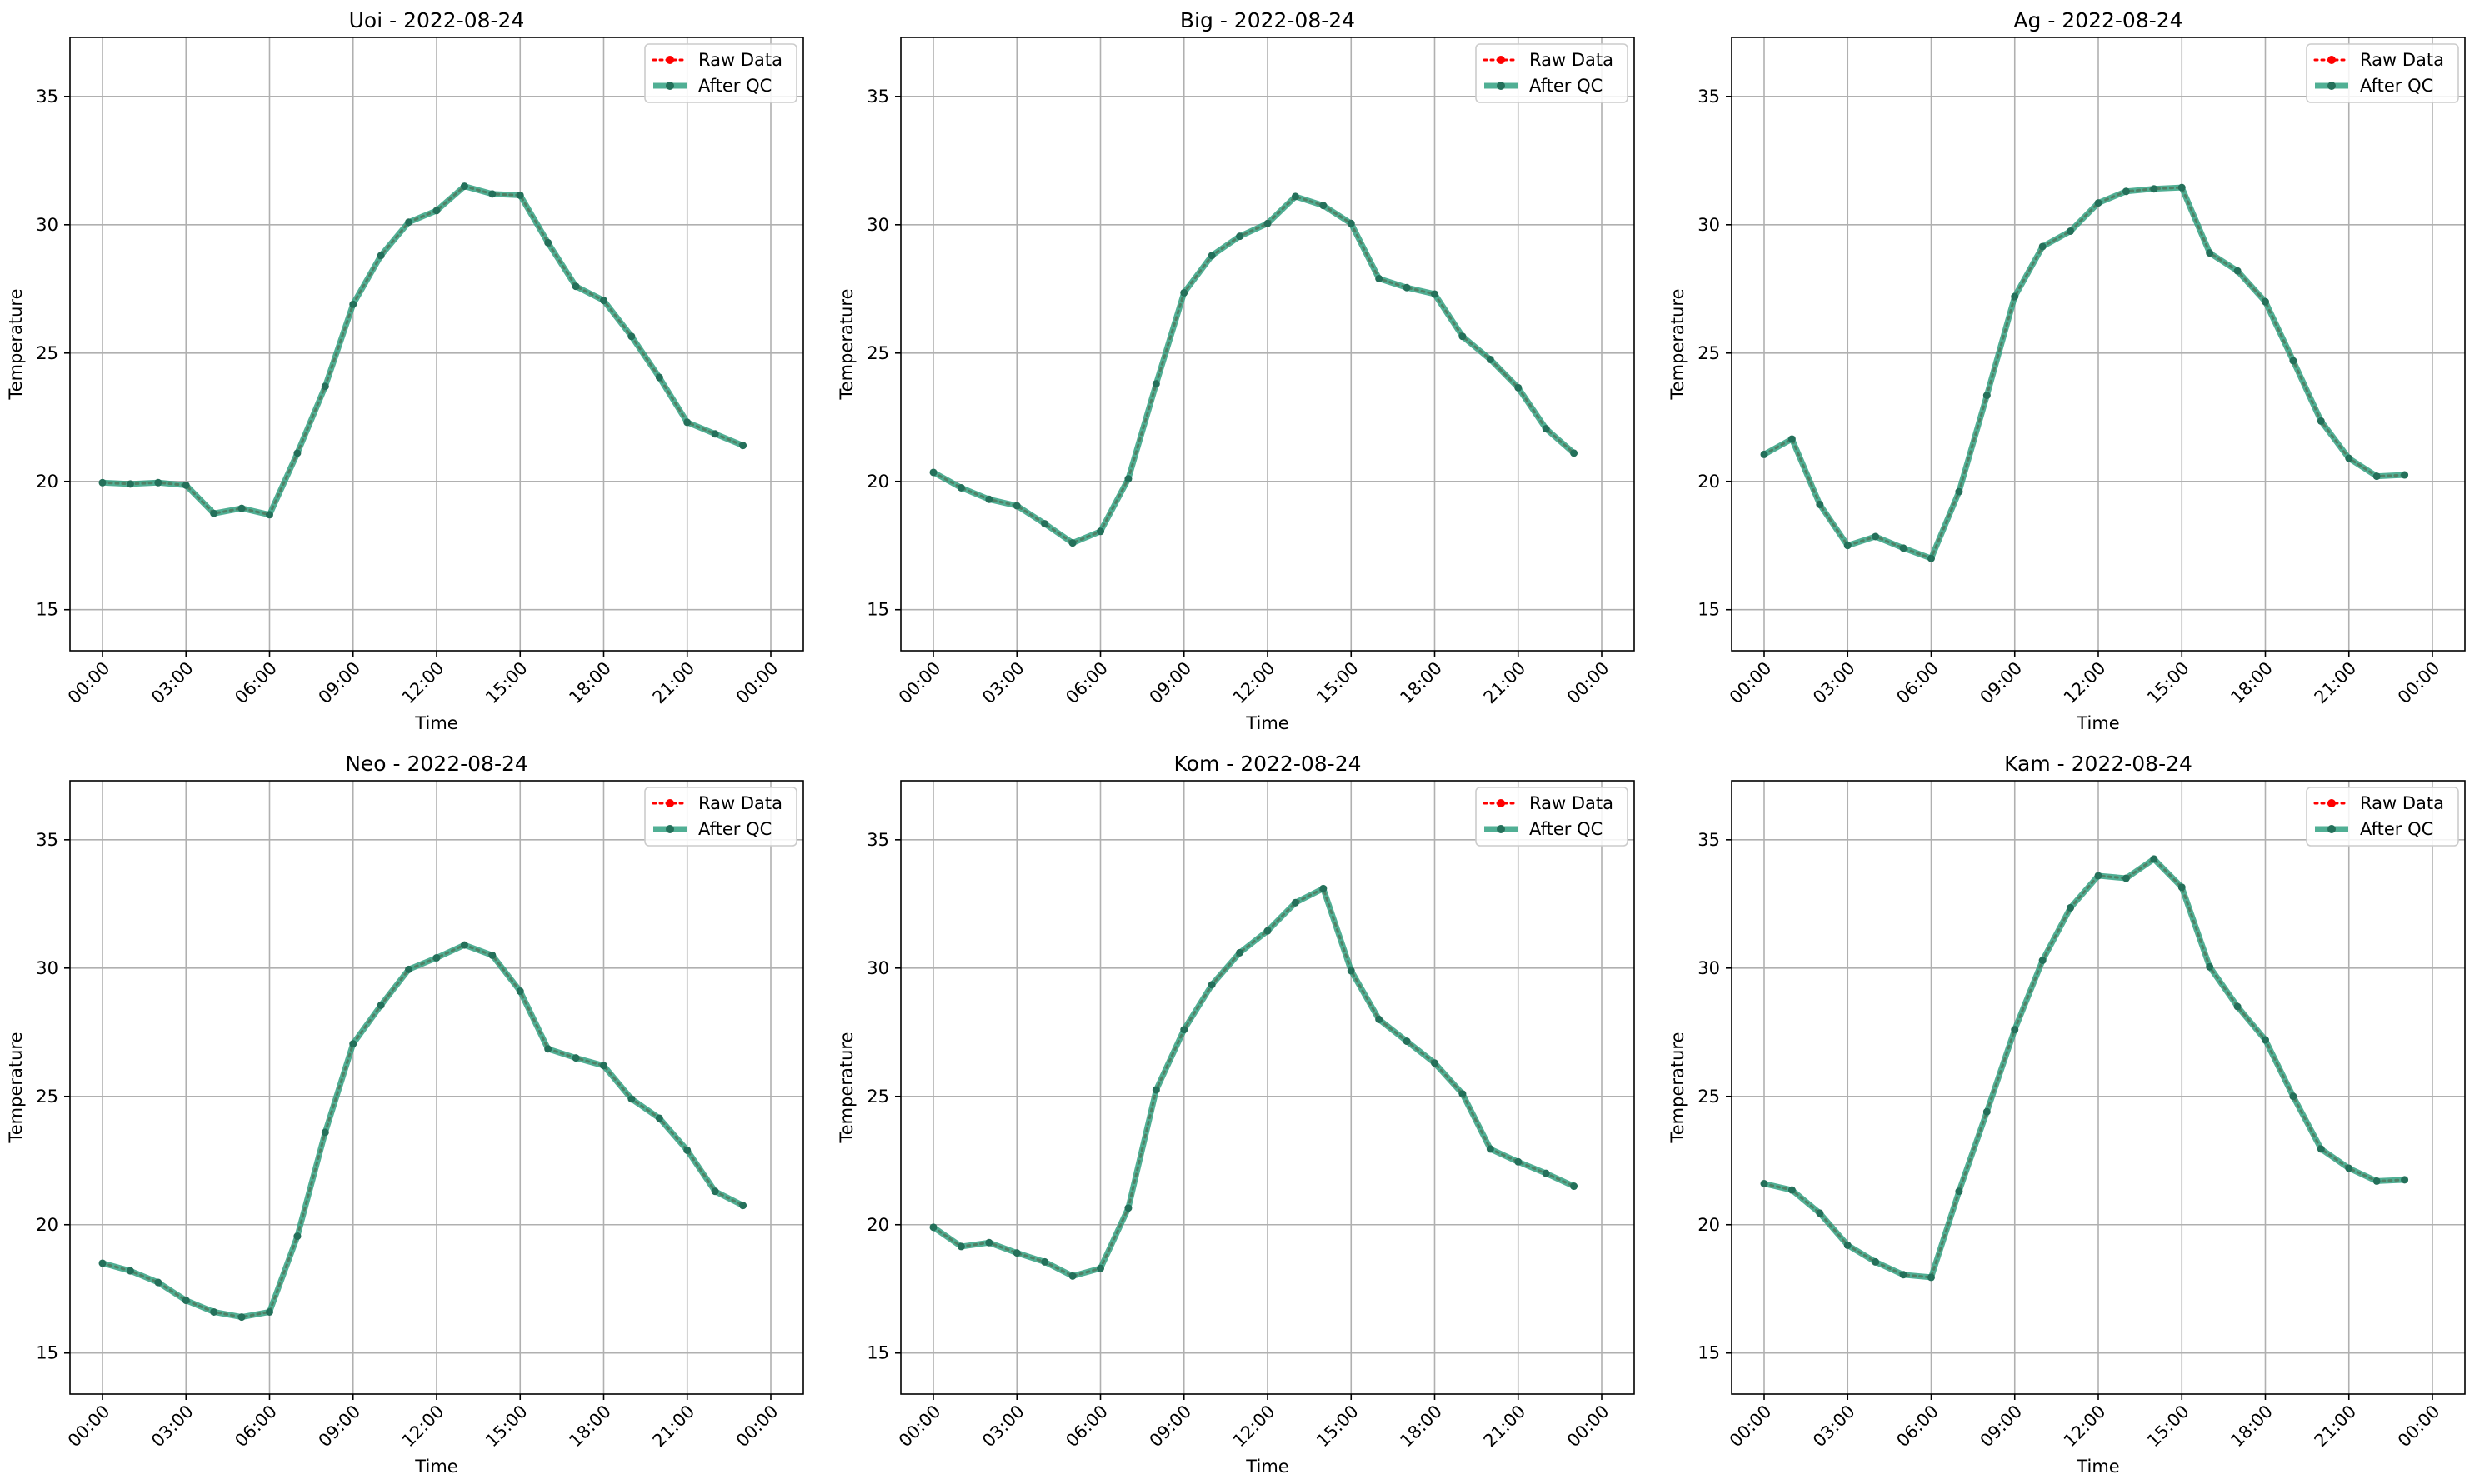 The height and width of the screenshot is (1484, 2485). I want to click on x-axis-label: Time, so click(2097, 1467).